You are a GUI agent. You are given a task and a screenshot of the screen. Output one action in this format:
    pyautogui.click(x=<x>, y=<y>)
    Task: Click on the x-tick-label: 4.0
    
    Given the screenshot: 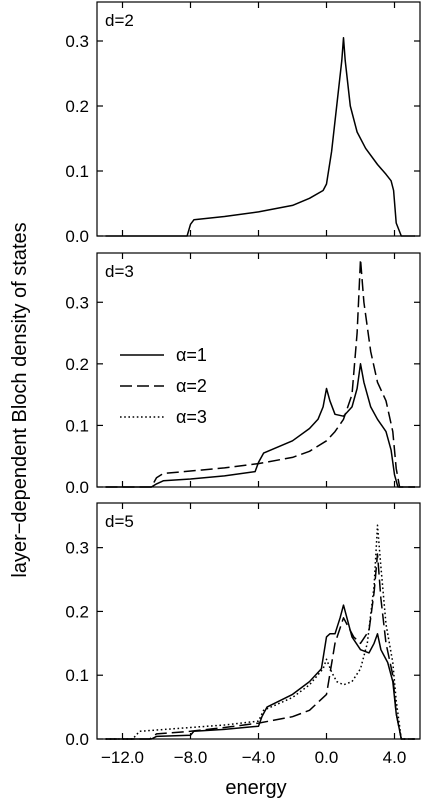 What is the action you would take?
    pyautogui.click(x=395, y=757)
    